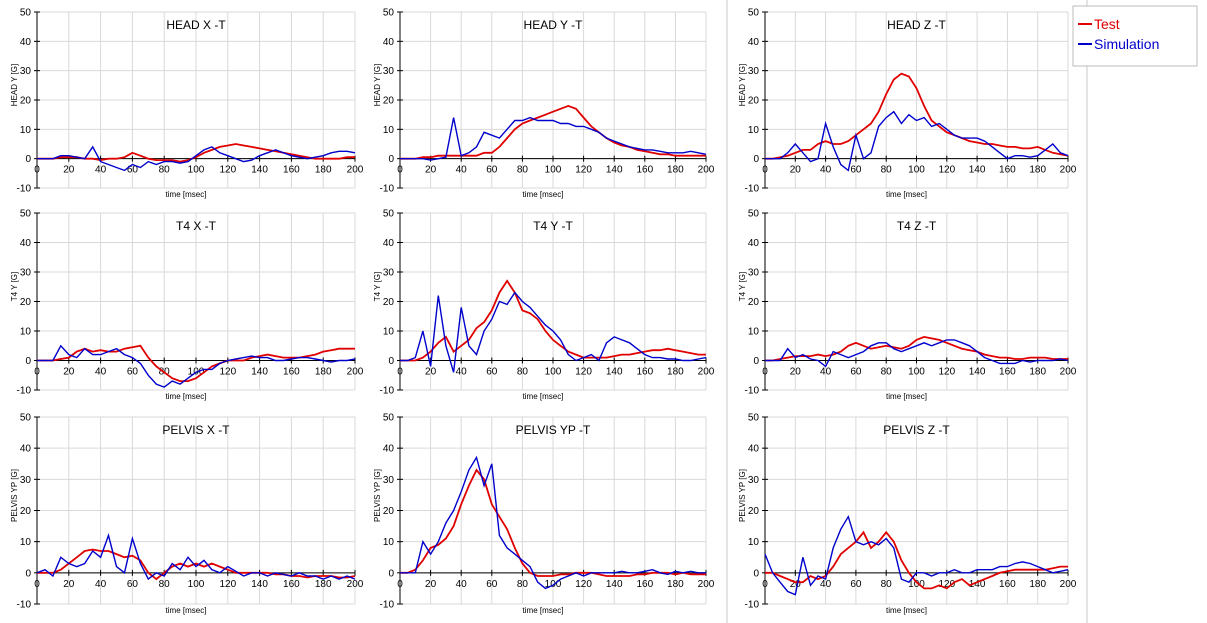 This screenshot has height=623, width=1207. What do you see at coordinates (196, 430) in the screenshot?
I see `chart-title: PELVIS X -T` at bounding box center [196, 430].